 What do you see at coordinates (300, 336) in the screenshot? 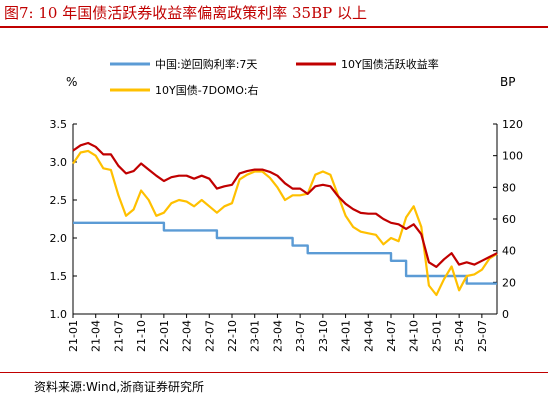
I see `x-tick-label: 23-07` at bounding box center [300, 336].